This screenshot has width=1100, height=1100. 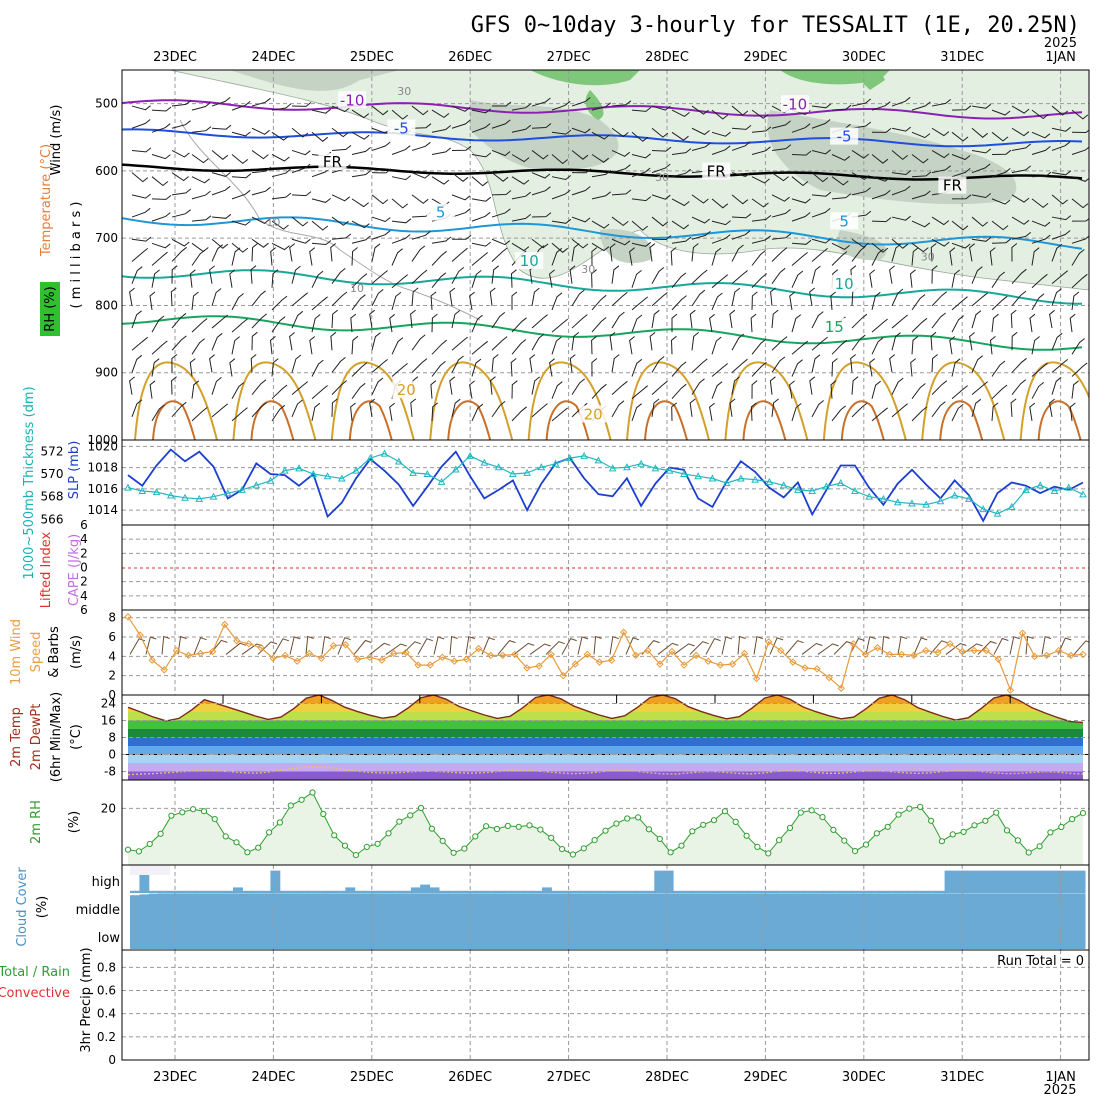 What do you see at coordinates (108, 808) in the screenshot?
I see `rh-tick-label: 20` at bounding box center [108, 808].